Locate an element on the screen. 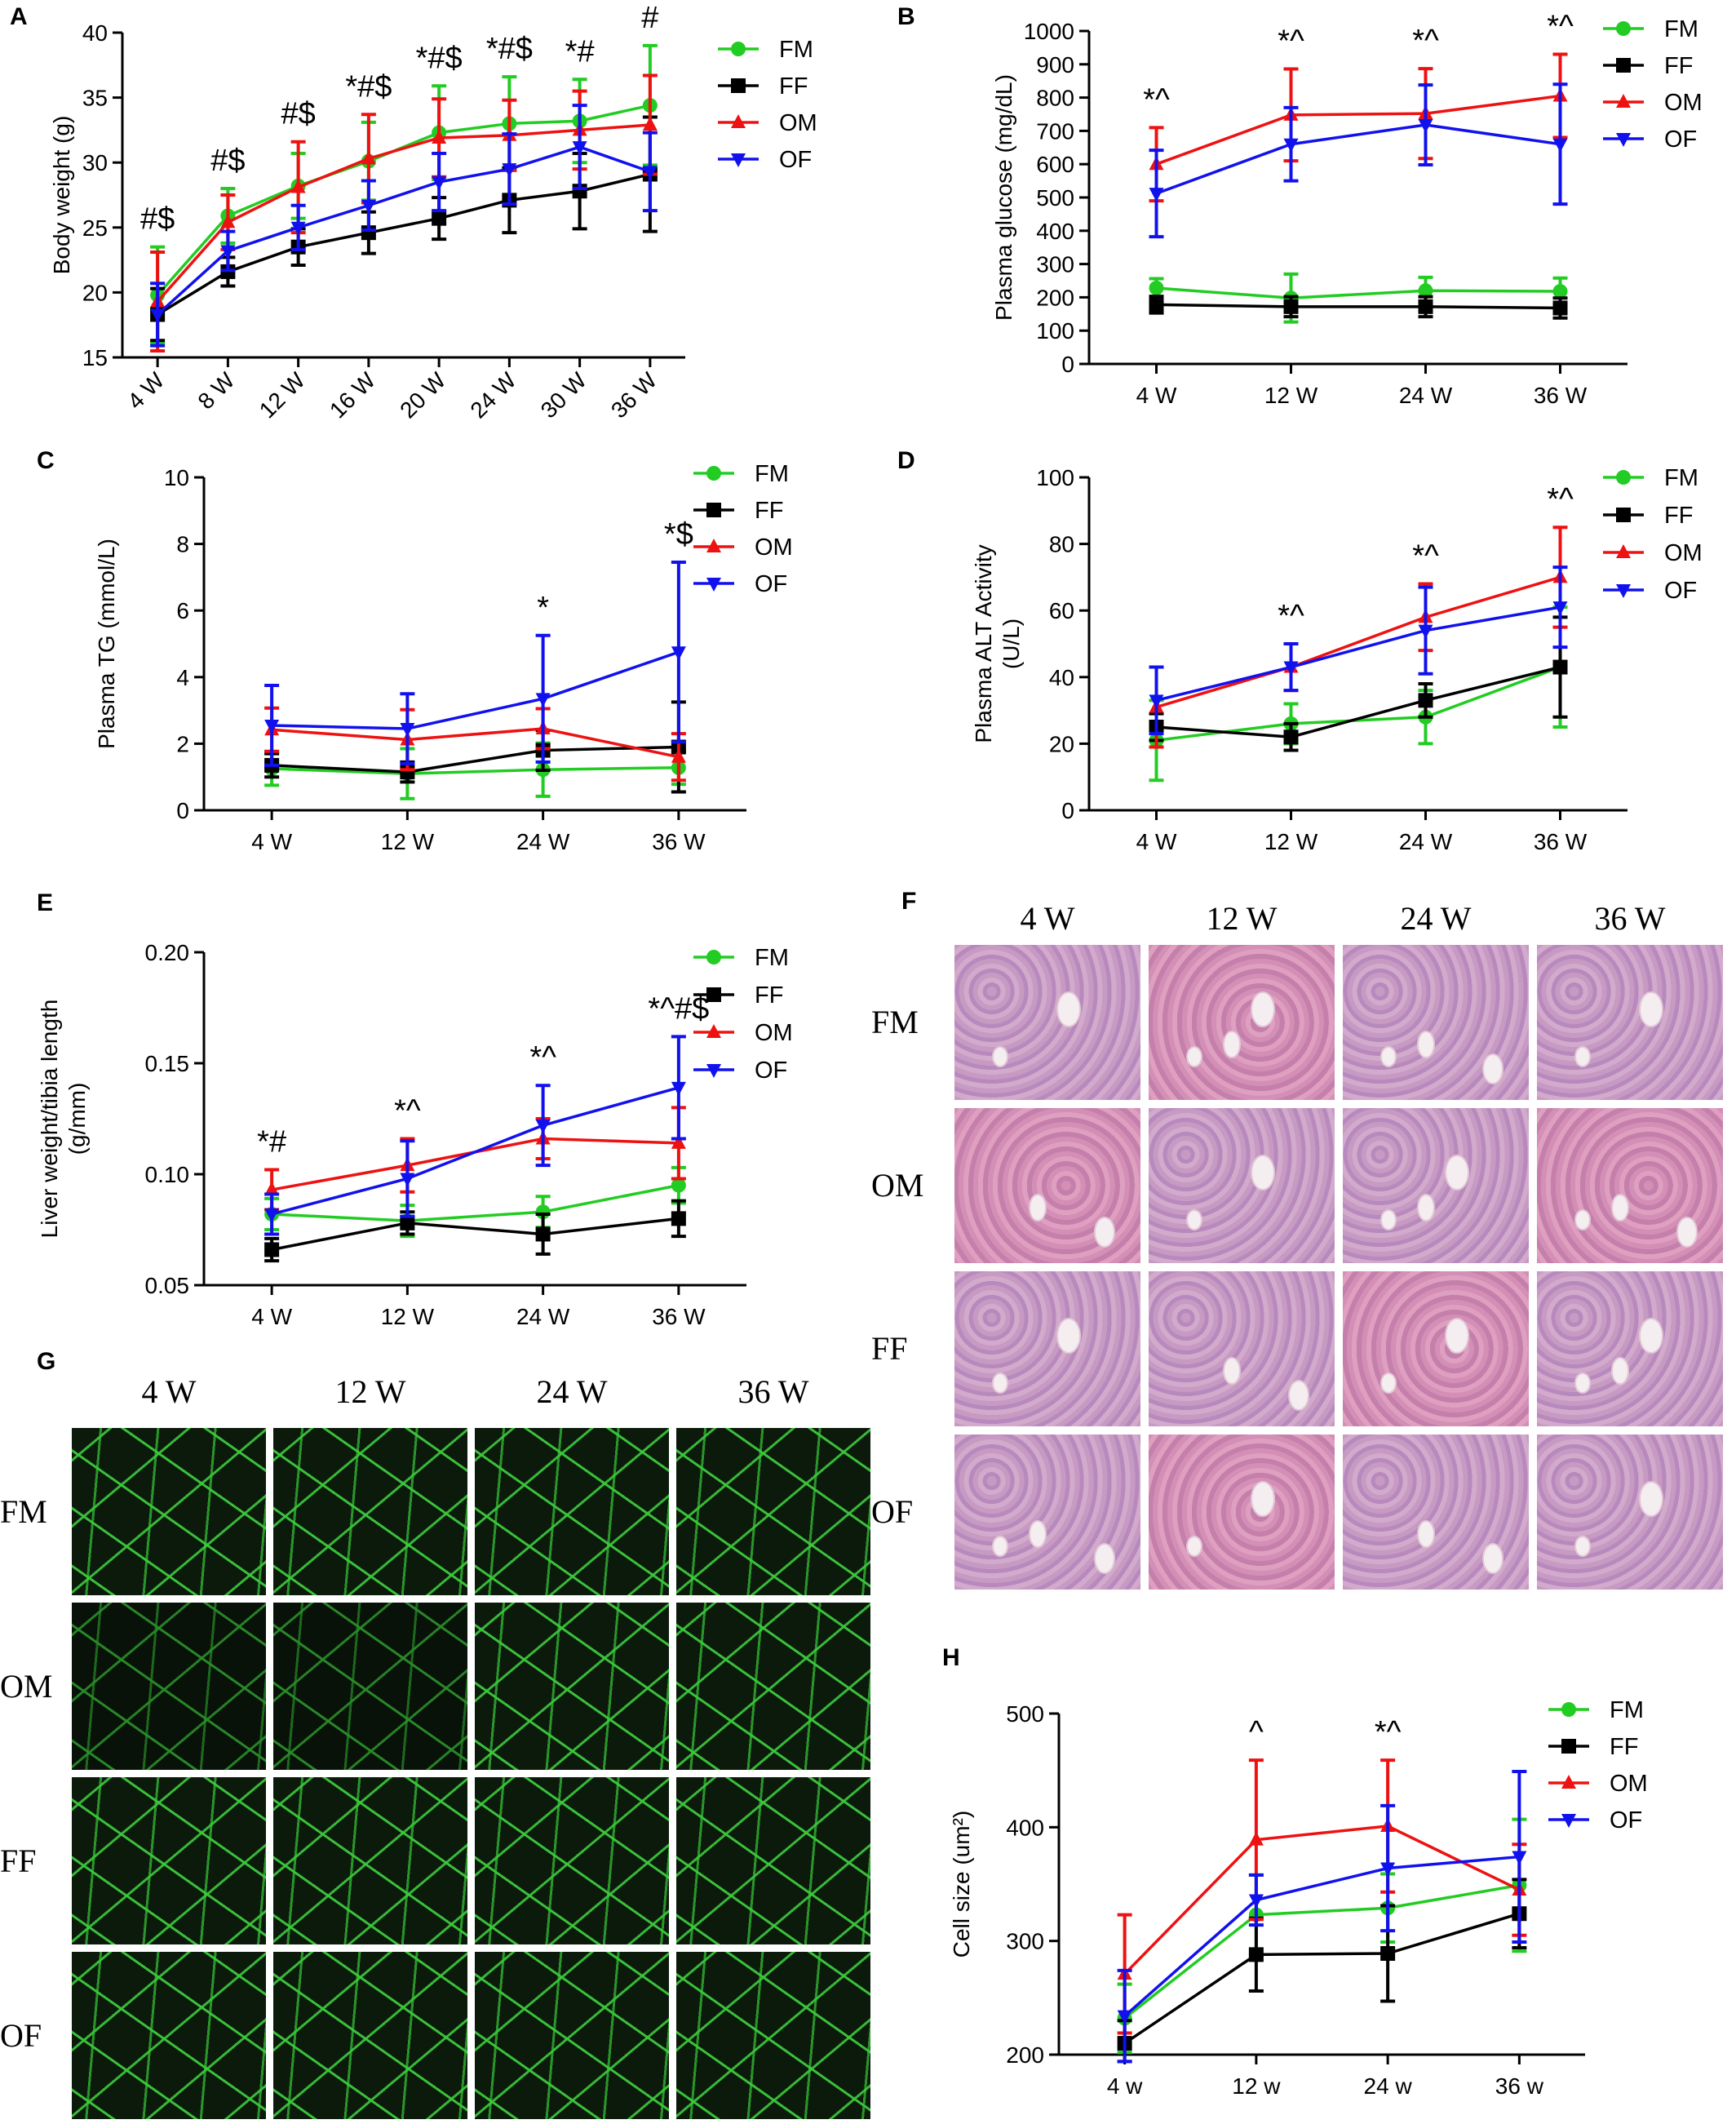 The image size is (1736, 2124). legend-label: OF is located at coordinates (795, 160).